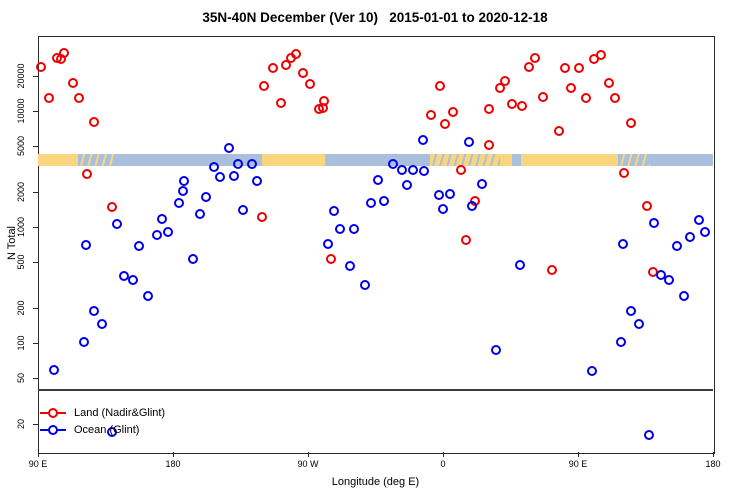 The width and height of the screenshot is (750, 500). What do you see at coordinates (107, 430) in the screenshot?
I see `legend-label-ocean: Ocean (Glint)` at bounding box center [107, 430].